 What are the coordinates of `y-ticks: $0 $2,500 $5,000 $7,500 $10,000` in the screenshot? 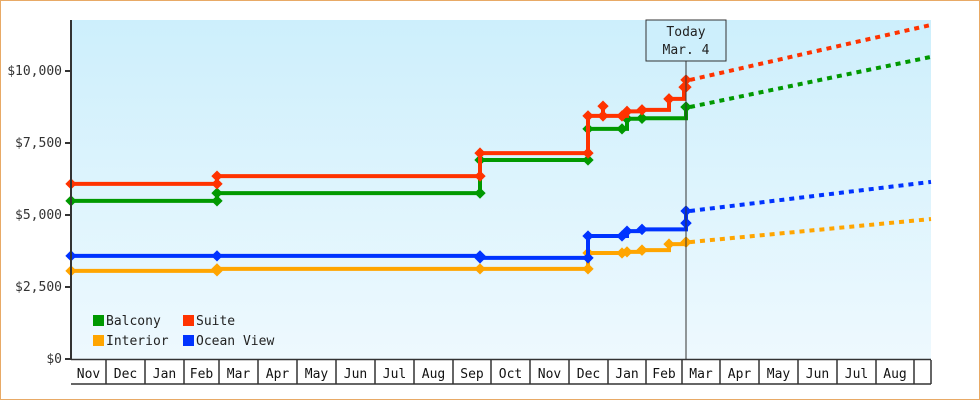 It's located at (39, 215).